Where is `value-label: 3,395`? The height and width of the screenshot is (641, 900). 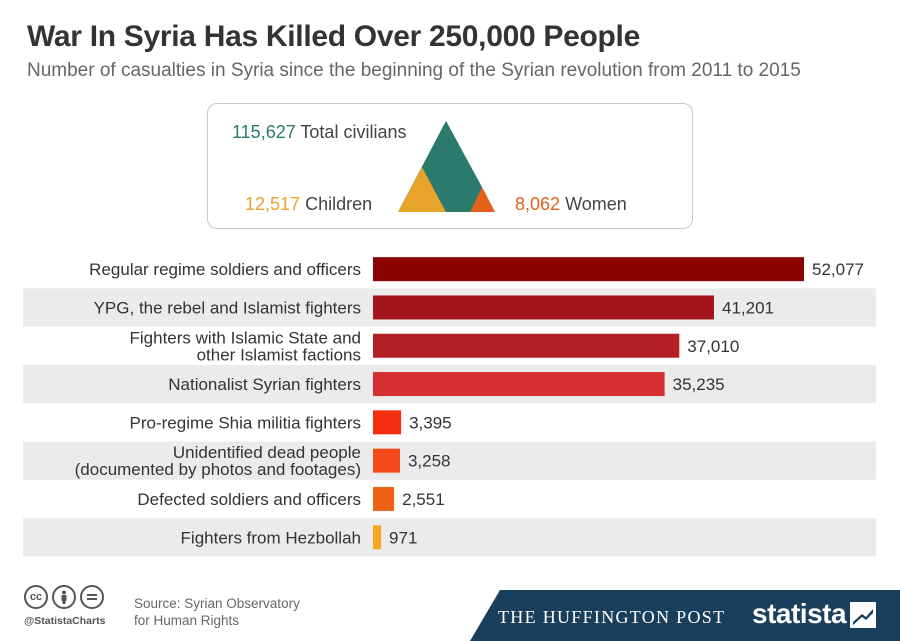 value-label: 3,395 is located at coordinates (430, 422).